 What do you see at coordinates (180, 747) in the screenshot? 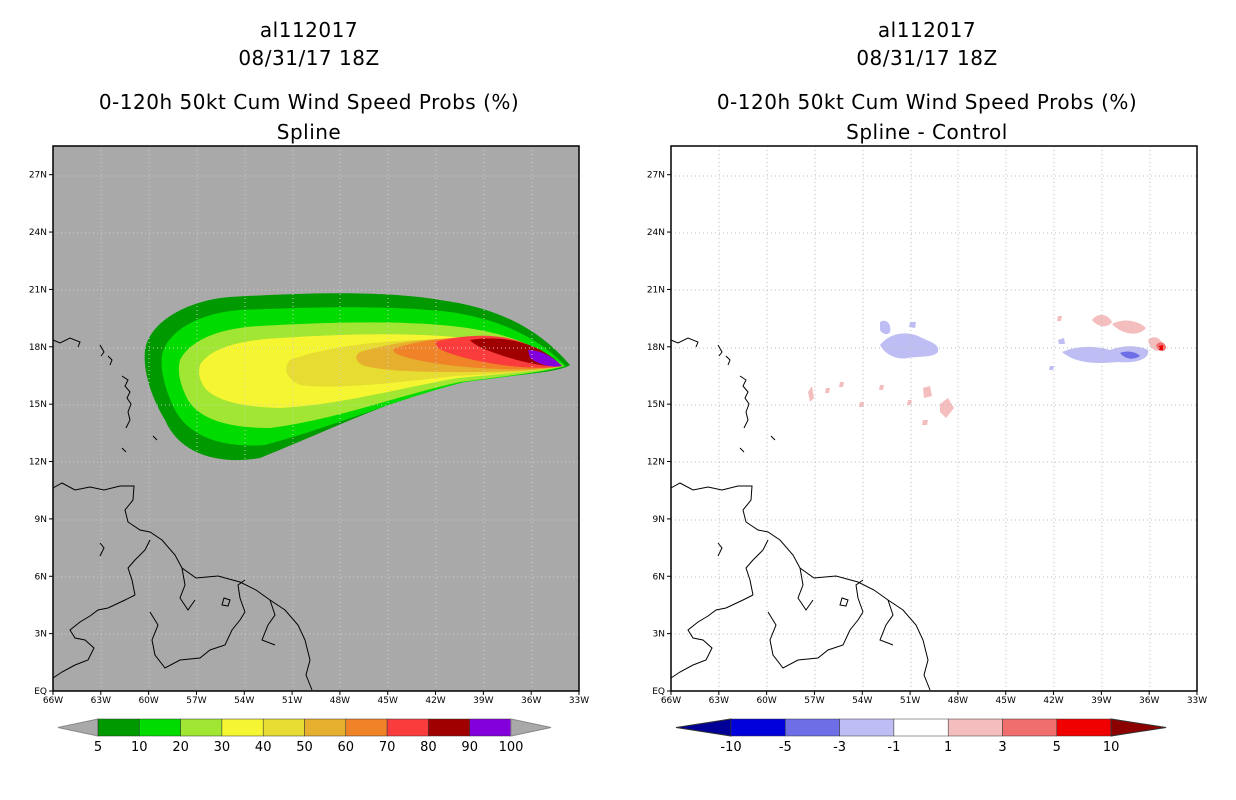
I see `colorbar-label: 20` at bounding box center [180, 747].